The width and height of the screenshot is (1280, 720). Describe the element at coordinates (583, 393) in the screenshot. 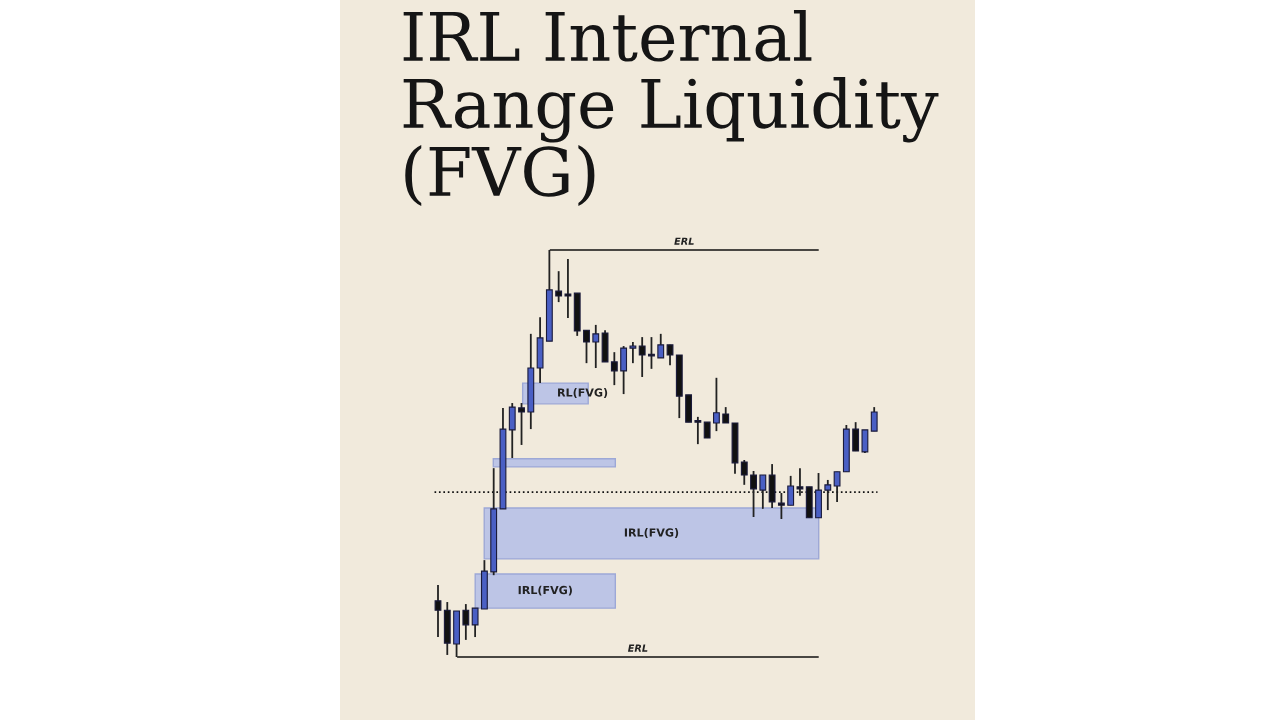

I see `band-label: RL(FVG)` at that location.